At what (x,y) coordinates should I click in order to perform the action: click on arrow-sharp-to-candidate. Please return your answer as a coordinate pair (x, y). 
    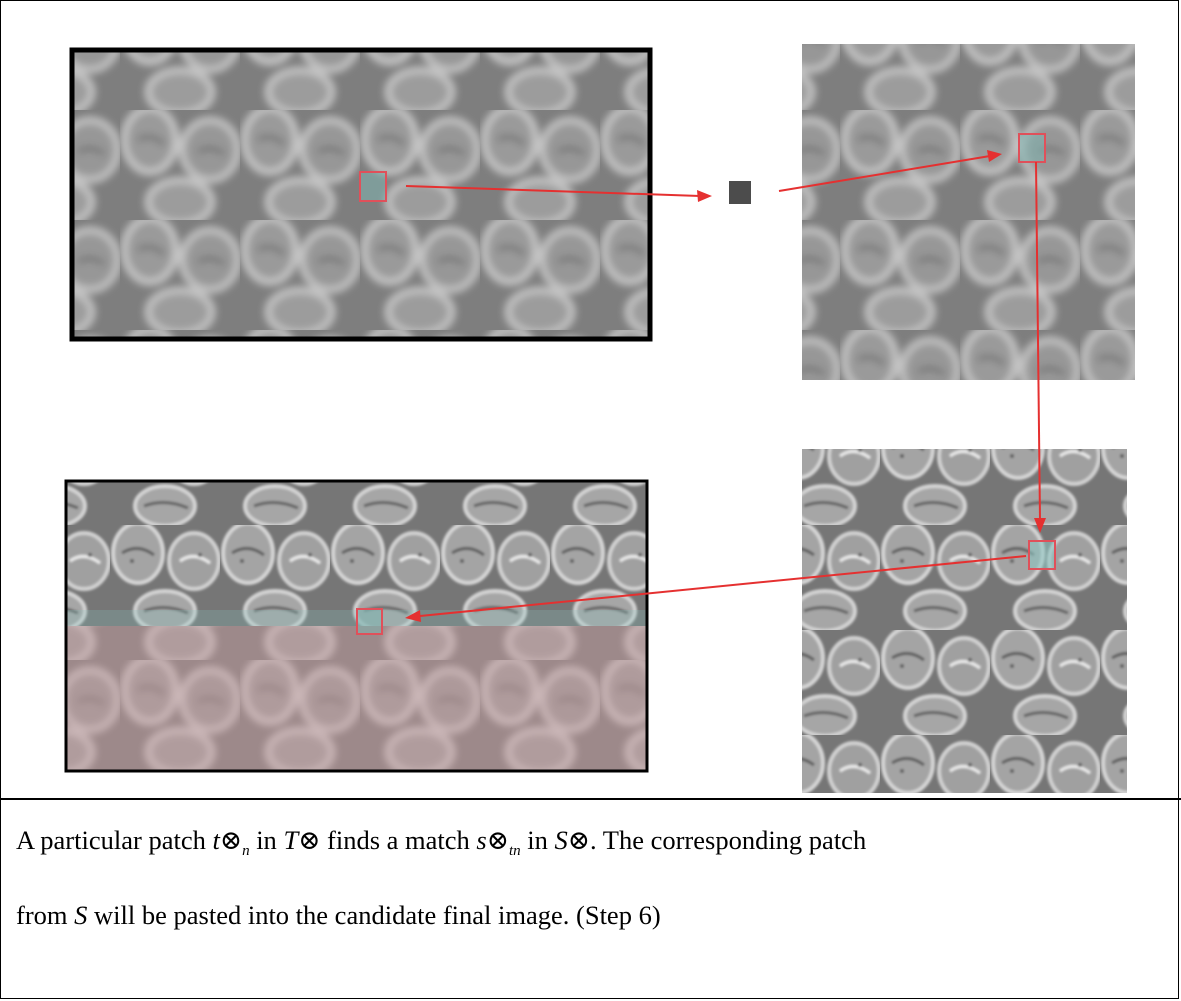
    Looking at the image, I should click on (723, 586).